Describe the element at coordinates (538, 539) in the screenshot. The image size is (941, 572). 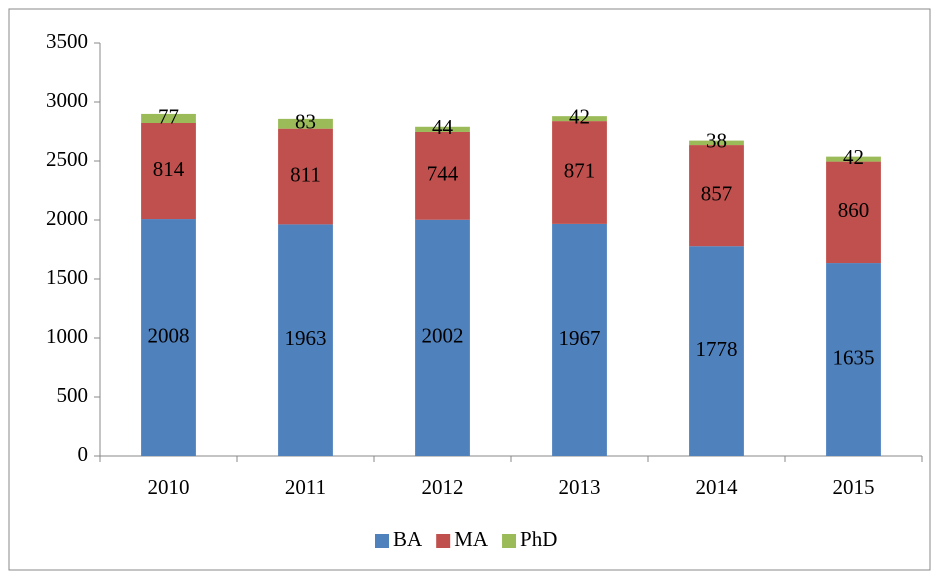
I see `legend-label: PhD` at that location.